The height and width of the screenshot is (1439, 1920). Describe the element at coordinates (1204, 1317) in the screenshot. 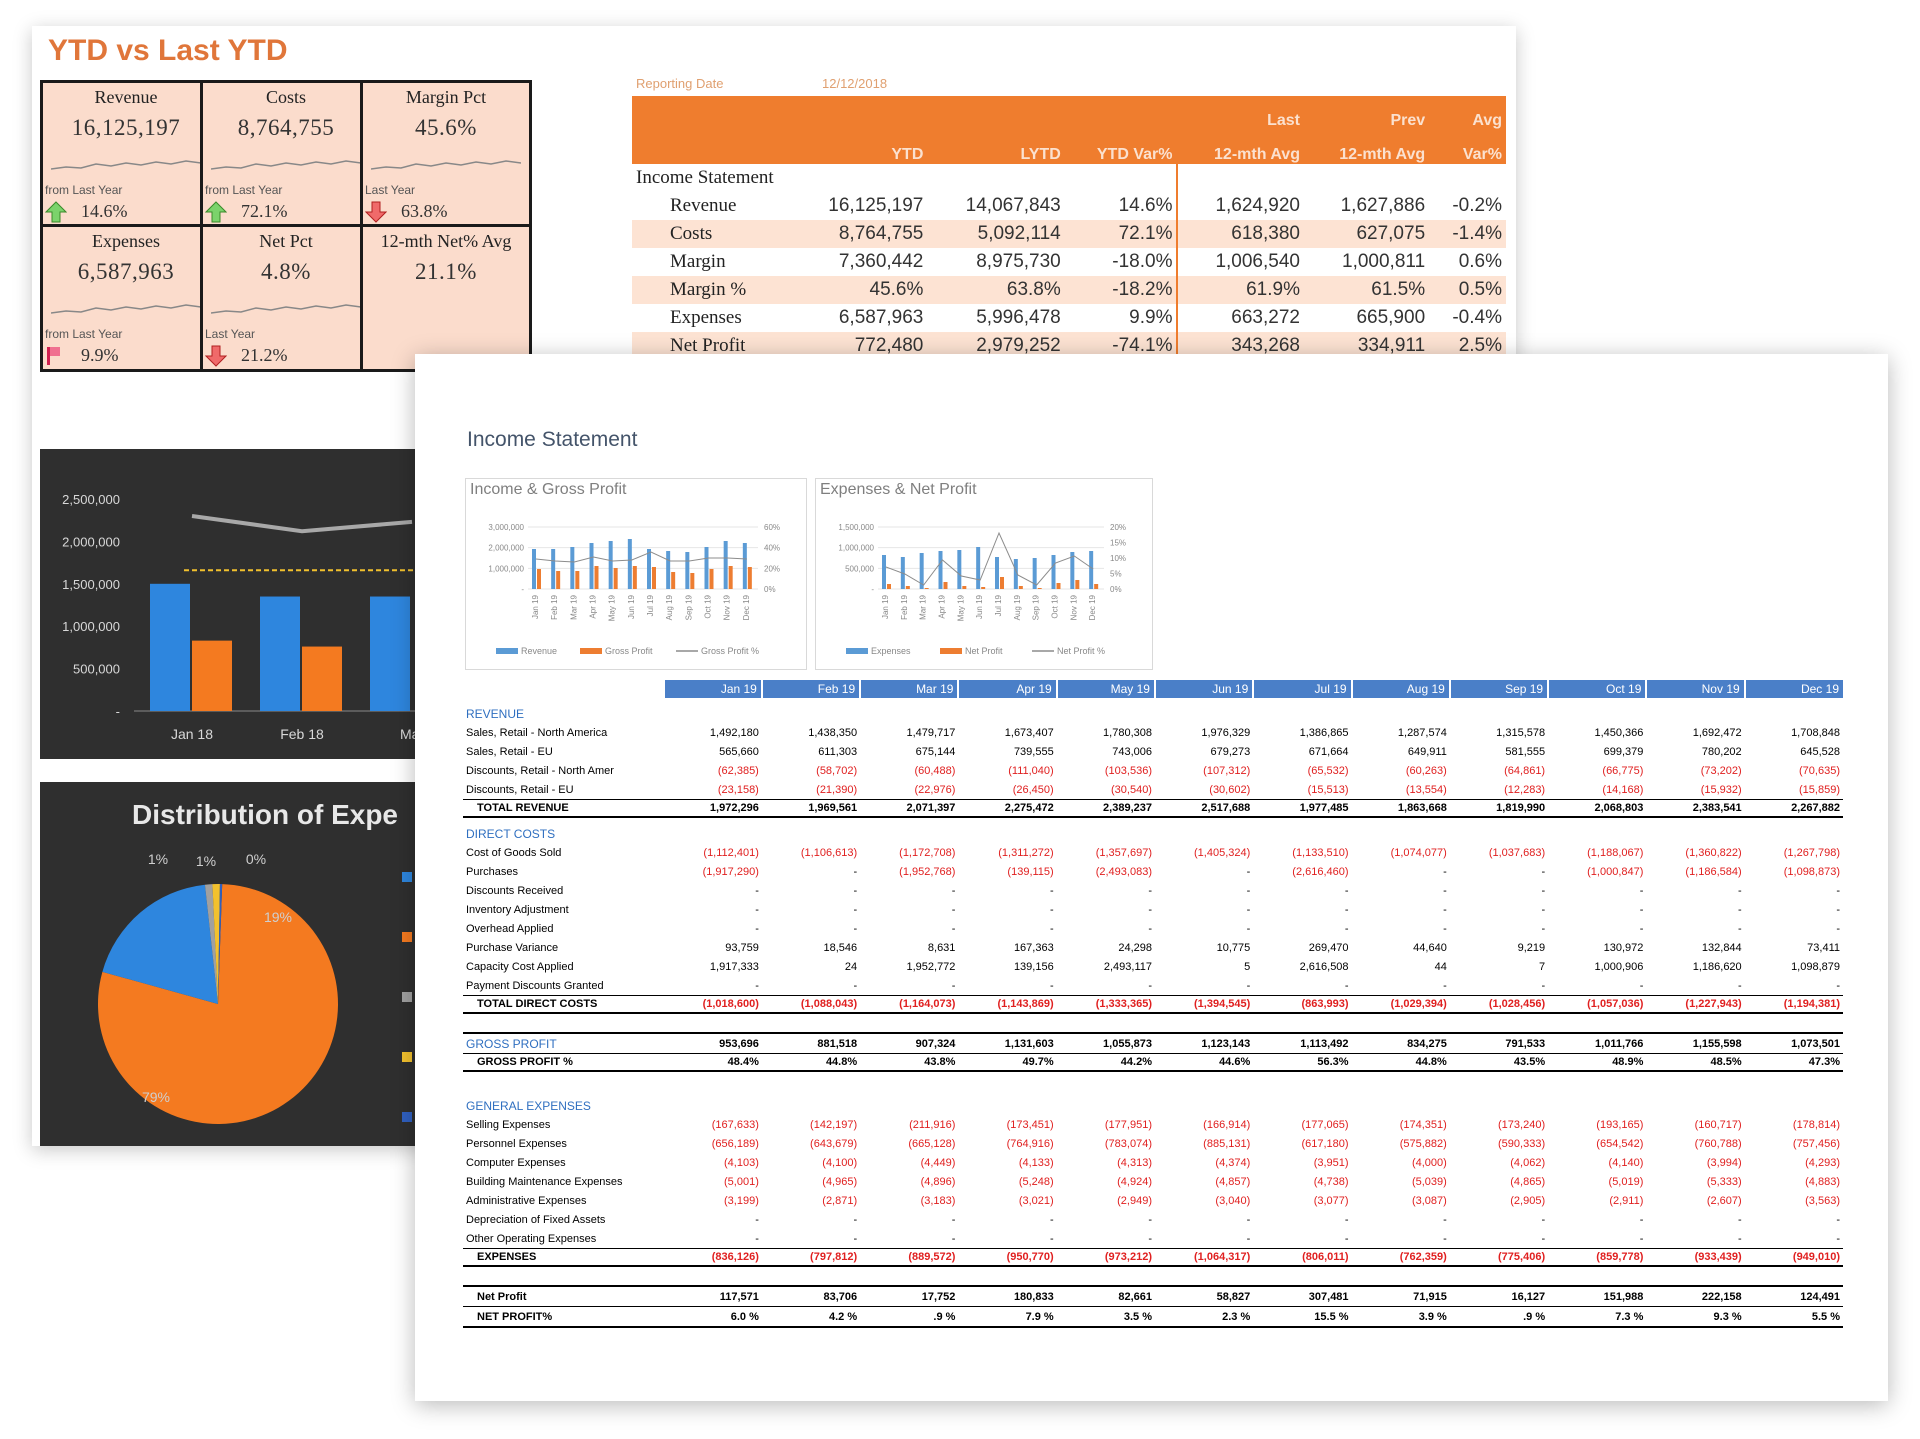

I see `value-cell: 2.3 %` at that location.